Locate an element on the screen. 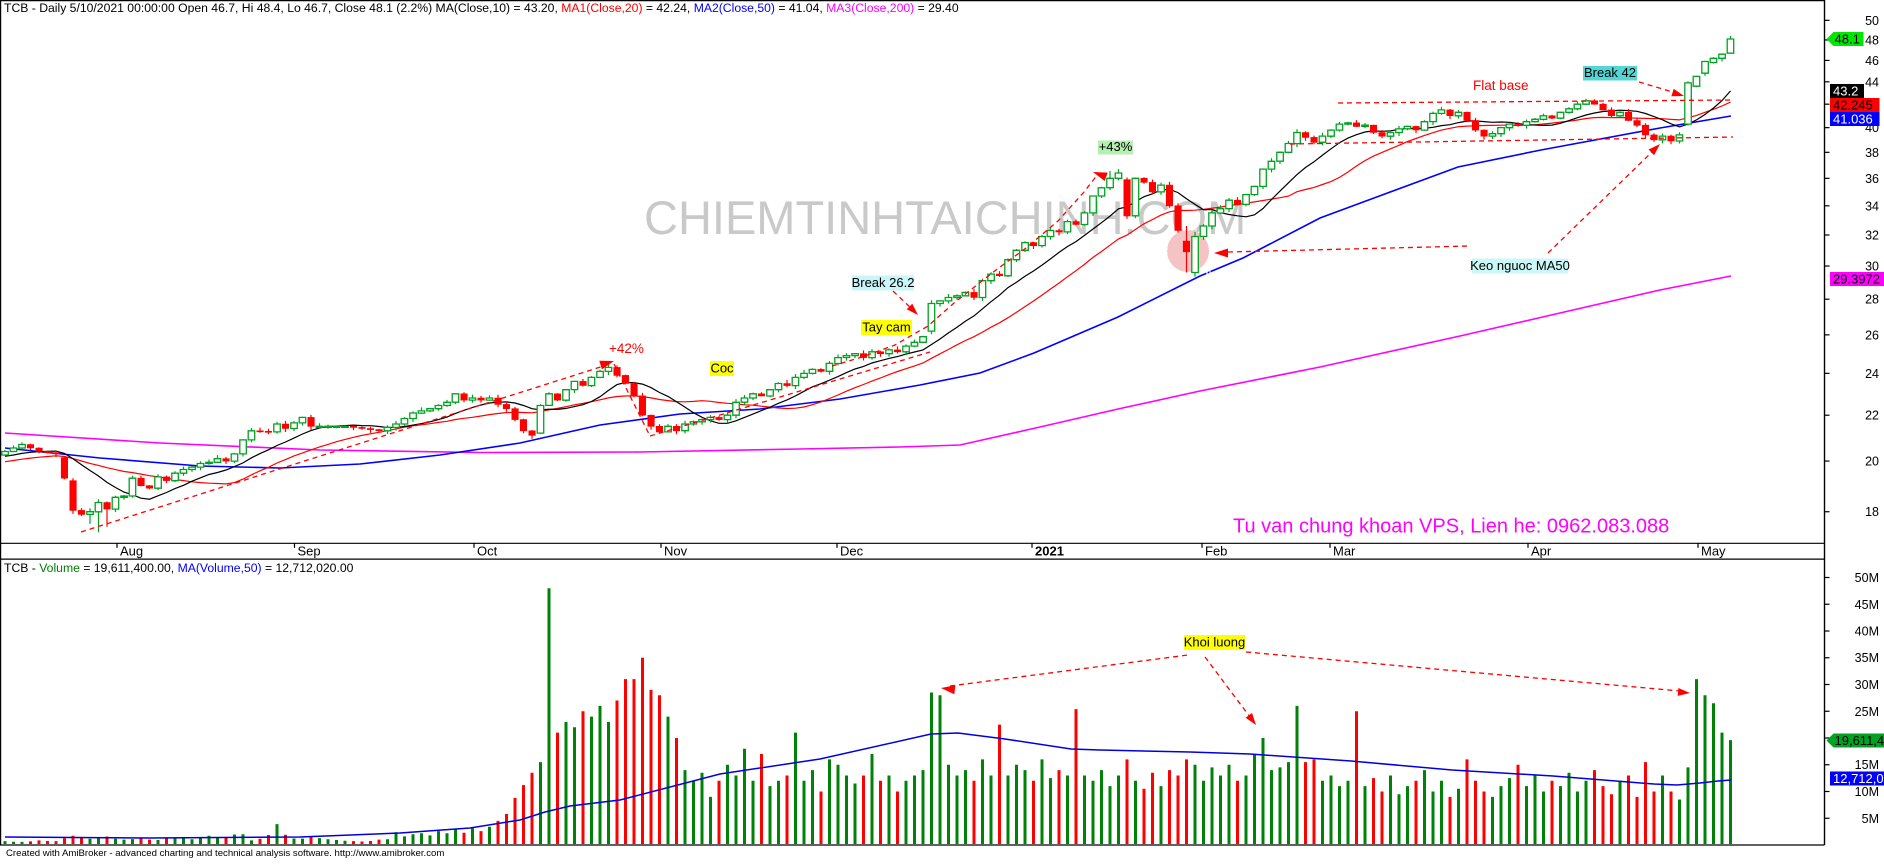 The width and height of the screenshot is (1884, 864). svg-text: 12,712,02 is located at coordinates (1858, 778).